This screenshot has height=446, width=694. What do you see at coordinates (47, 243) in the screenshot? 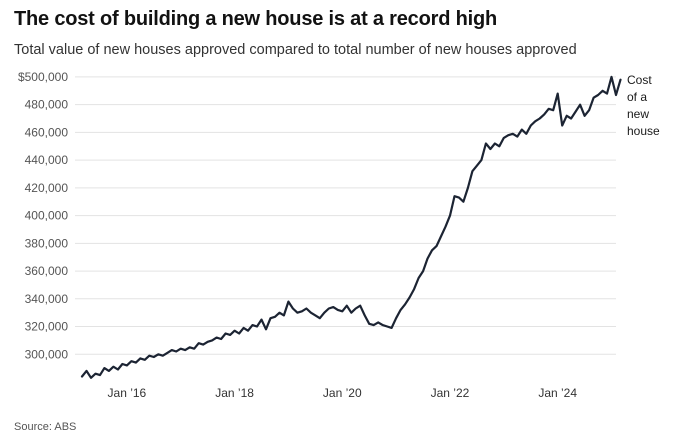
I see `y-tick-label: 380,000` at bounding box center [47, 243].